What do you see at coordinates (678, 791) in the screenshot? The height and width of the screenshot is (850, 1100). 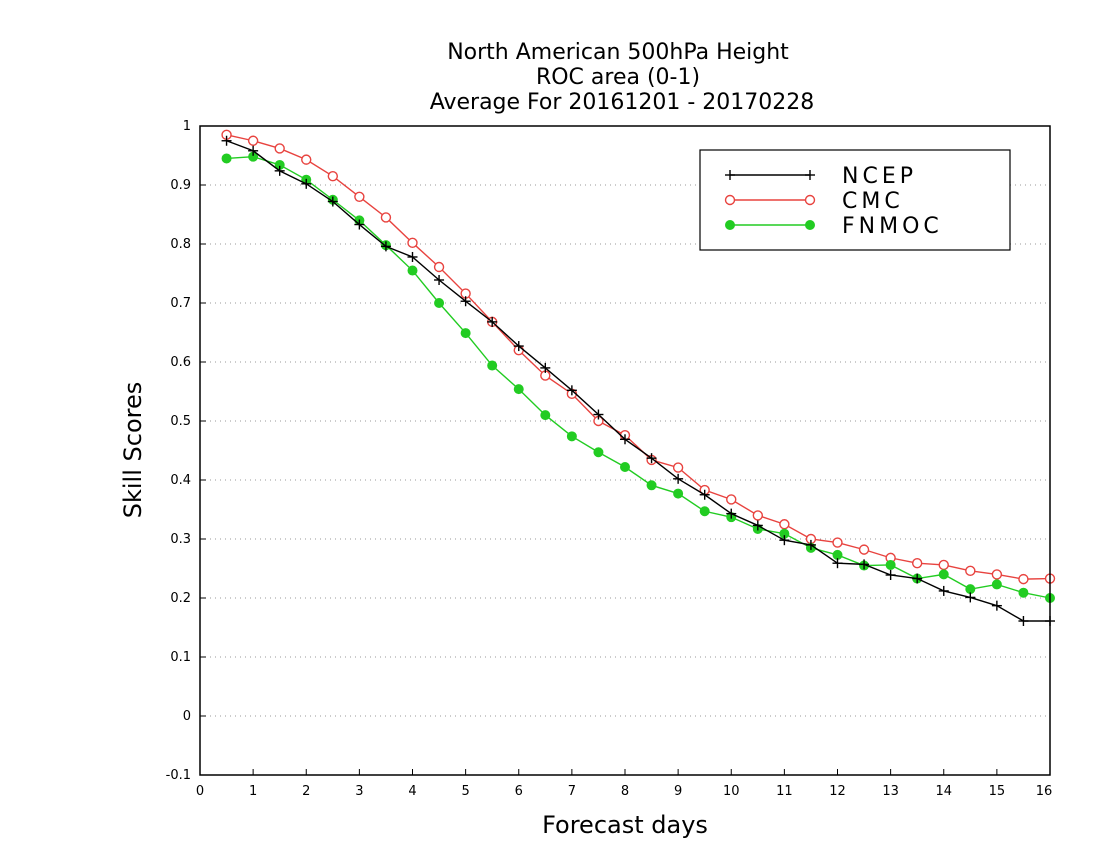 I see `x-tick-label: 9` at bounding box center [678, 791].